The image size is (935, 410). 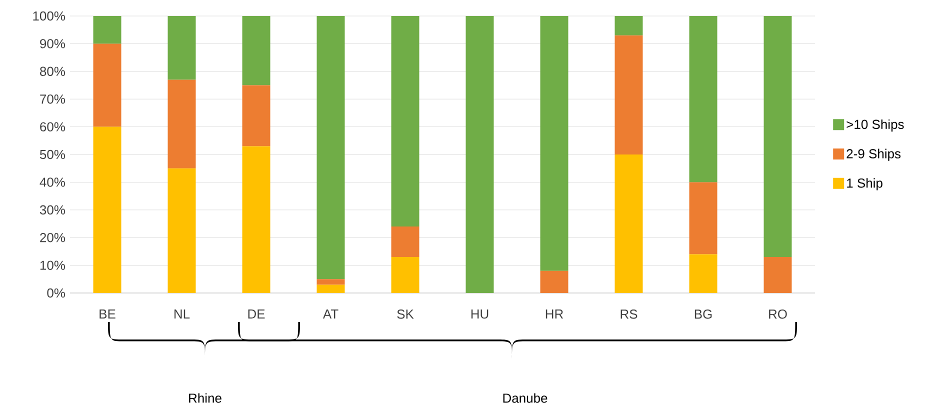 I want to click on x-tick-label: DE, so click(x=256, y=314).